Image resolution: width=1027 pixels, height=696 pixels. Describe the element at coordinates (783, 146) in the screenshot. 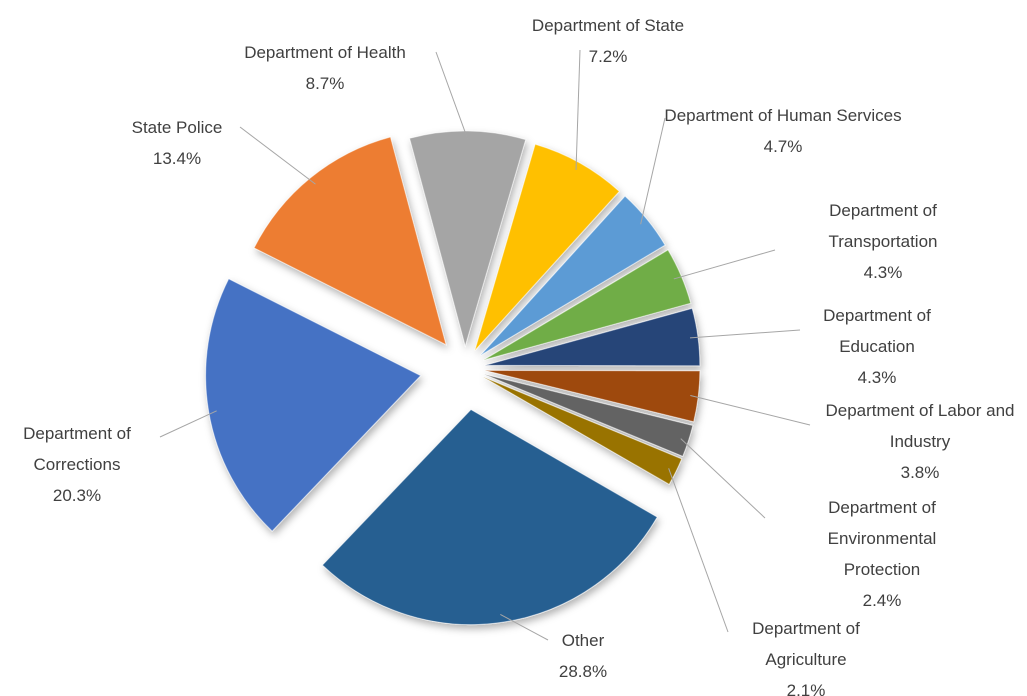

I see `label-value: 4.7%` at that location.